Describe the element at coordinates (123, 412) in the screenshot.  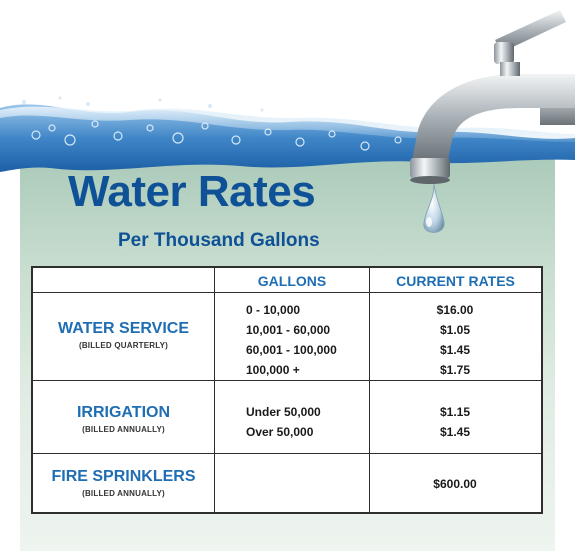
I see `service-name: IRRIGATION` at that location.